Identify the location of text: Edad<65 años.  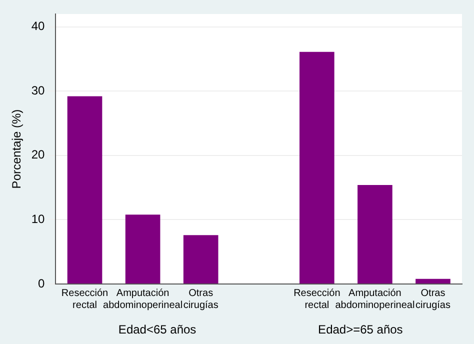
(157, 329).